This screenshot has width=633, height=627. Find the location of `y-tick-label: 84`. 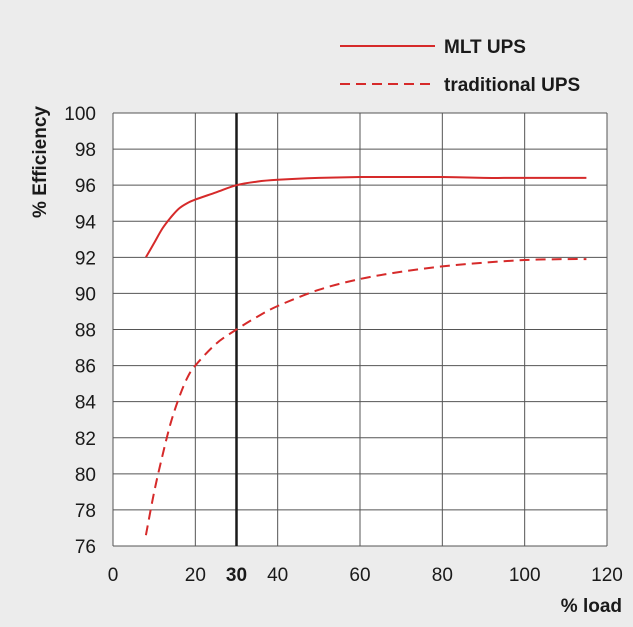

y-tick-label: 84 is located at coordinates (86, 403).